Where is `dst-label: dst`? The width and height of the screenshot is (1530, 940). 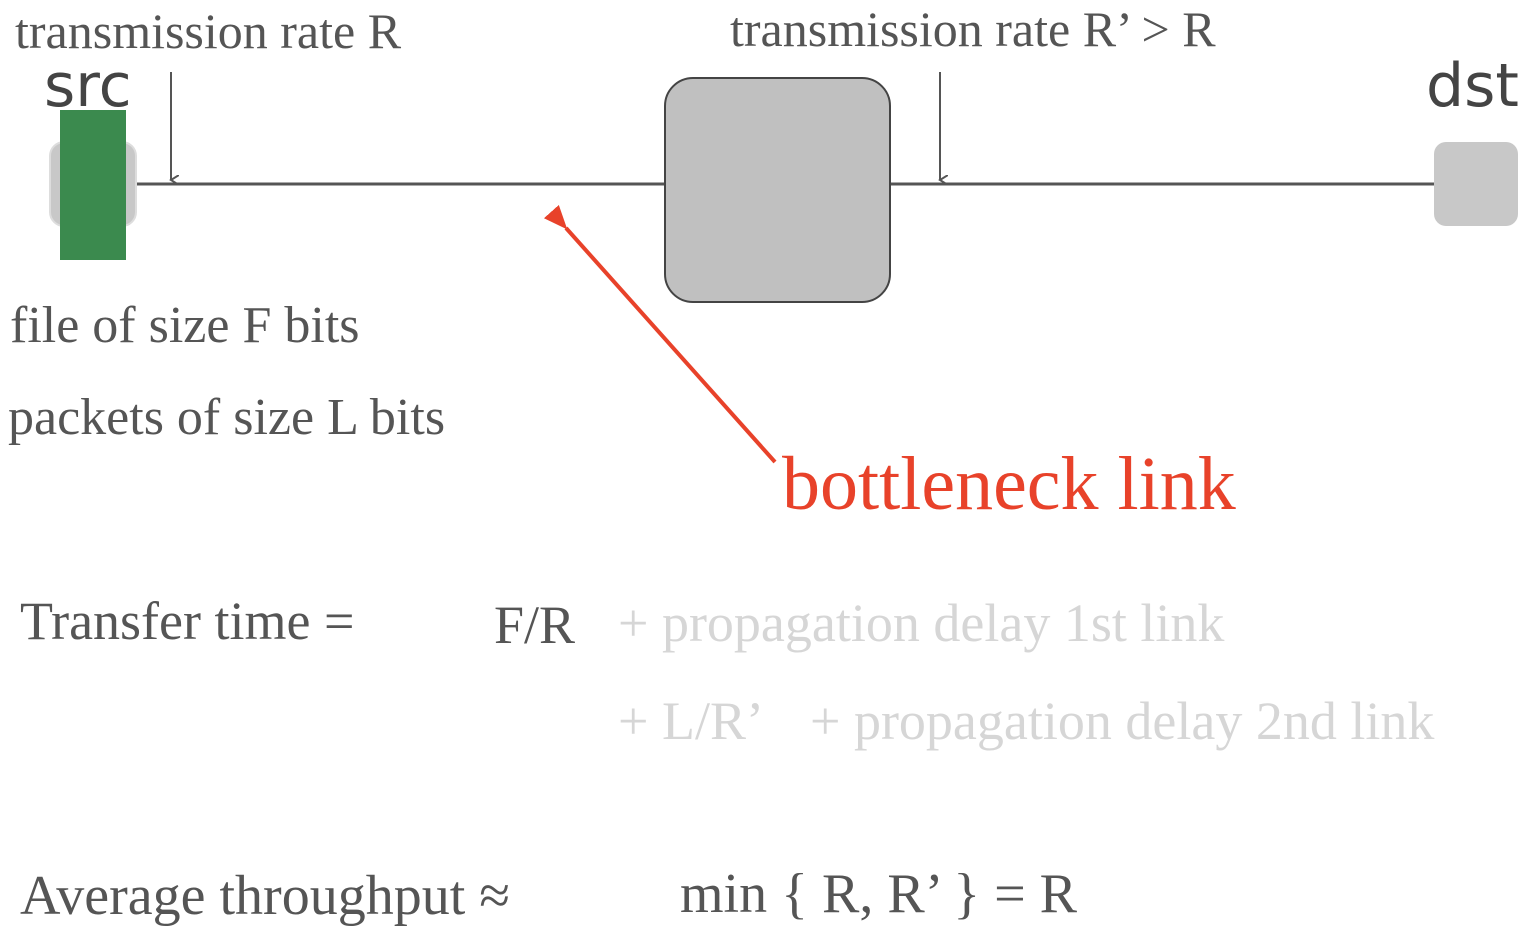 dst-label: dst is located at coordinates (1472, 86).